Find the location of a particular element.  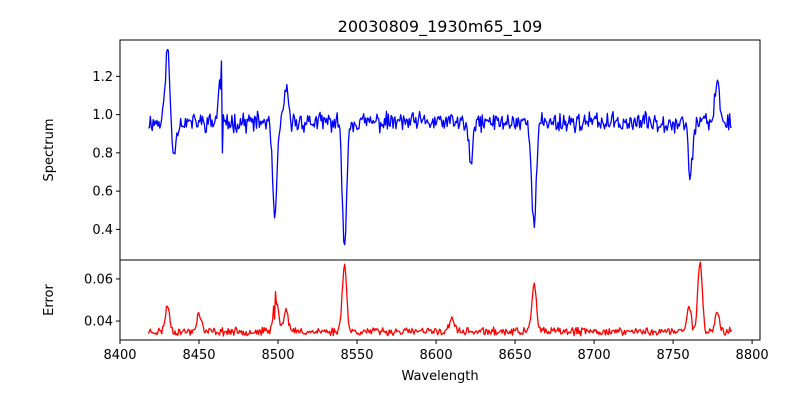

x-tick-label: 8450 is located at coordinates (198, 355).